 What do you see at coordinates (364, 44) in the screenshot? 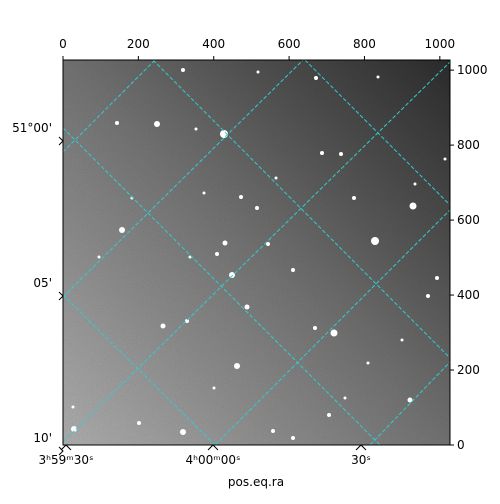
I see `x-tick-label: 800` at bounding box center [364, 44].